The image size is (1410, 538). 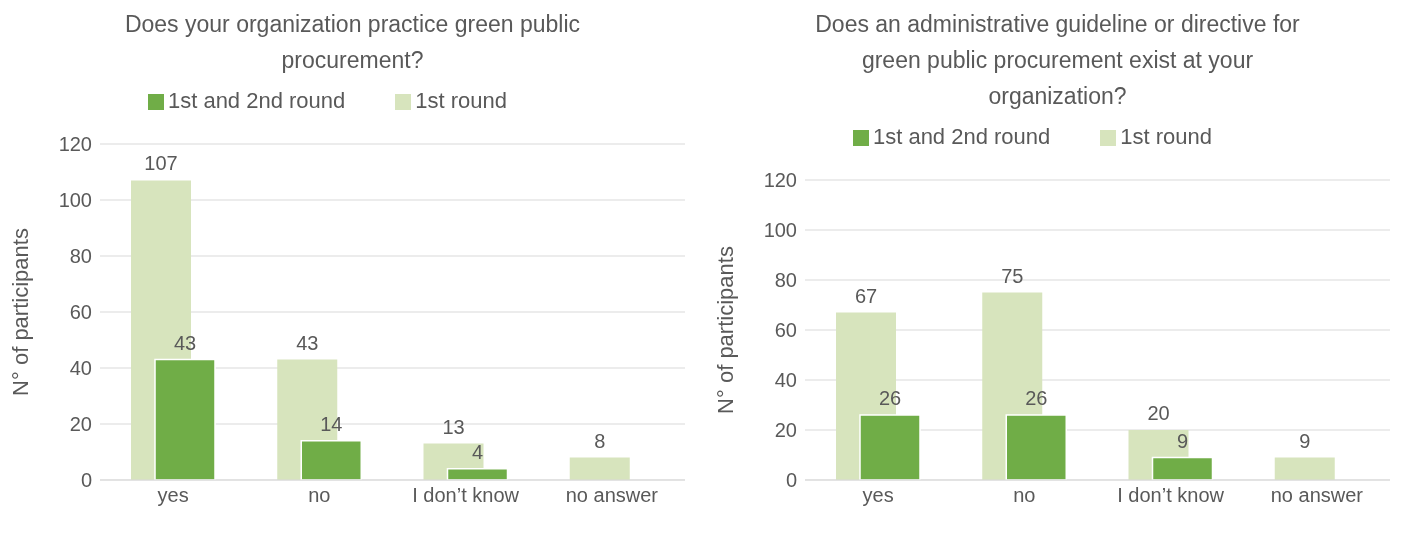 What do you see at coordinates (1012, 275) in the screenshot?
I see `data-label: 75` at bounding box center [1012, 275].